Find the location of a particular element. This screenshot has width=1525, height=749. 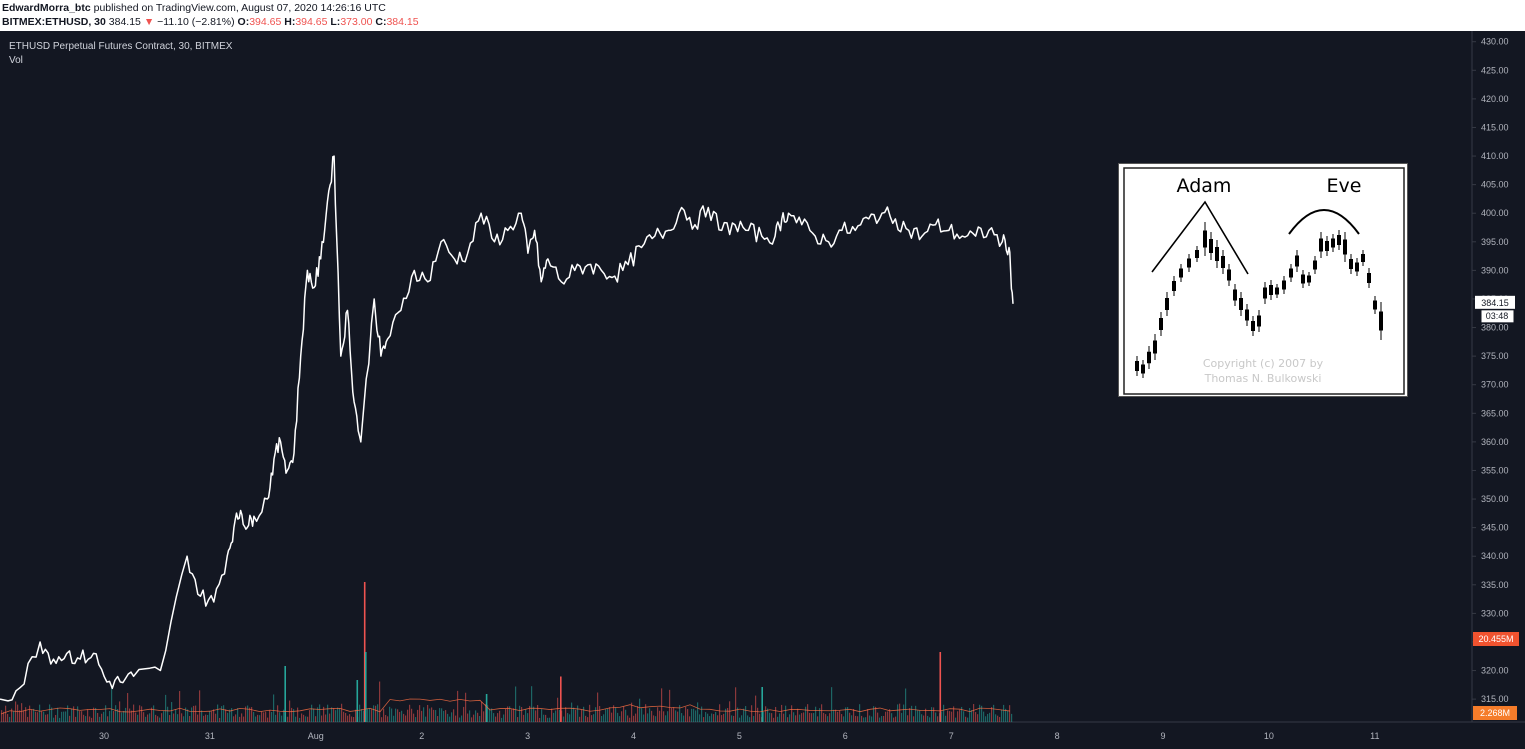

price-tick-label: 420.00 is located at coordinates (1495, 99).